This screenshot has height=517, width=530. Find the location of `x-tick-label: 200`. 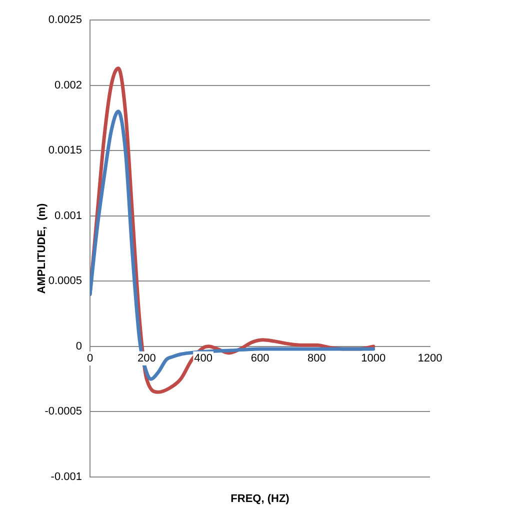

x-tick-label: 200 is located at coordinates (146, 358).